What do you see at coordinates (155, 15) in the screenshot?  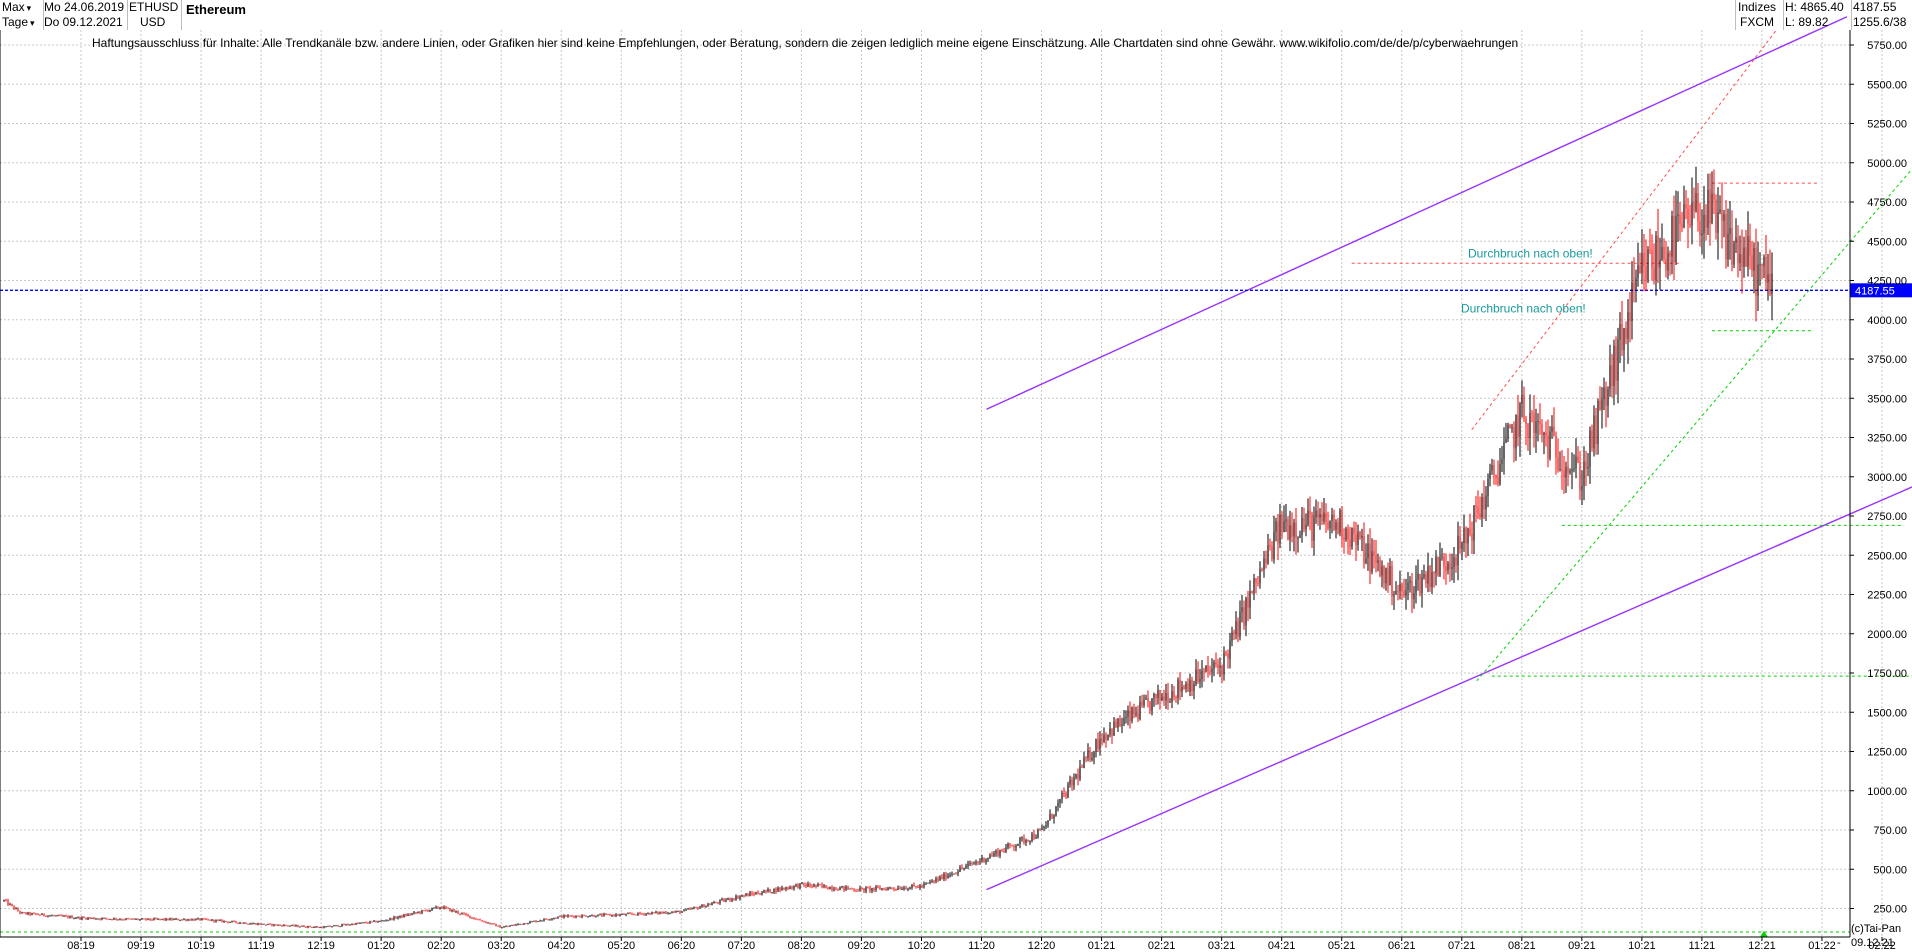 I see `header-cell-symbol: ETHUSD USD` at bounding box center [155, 15].